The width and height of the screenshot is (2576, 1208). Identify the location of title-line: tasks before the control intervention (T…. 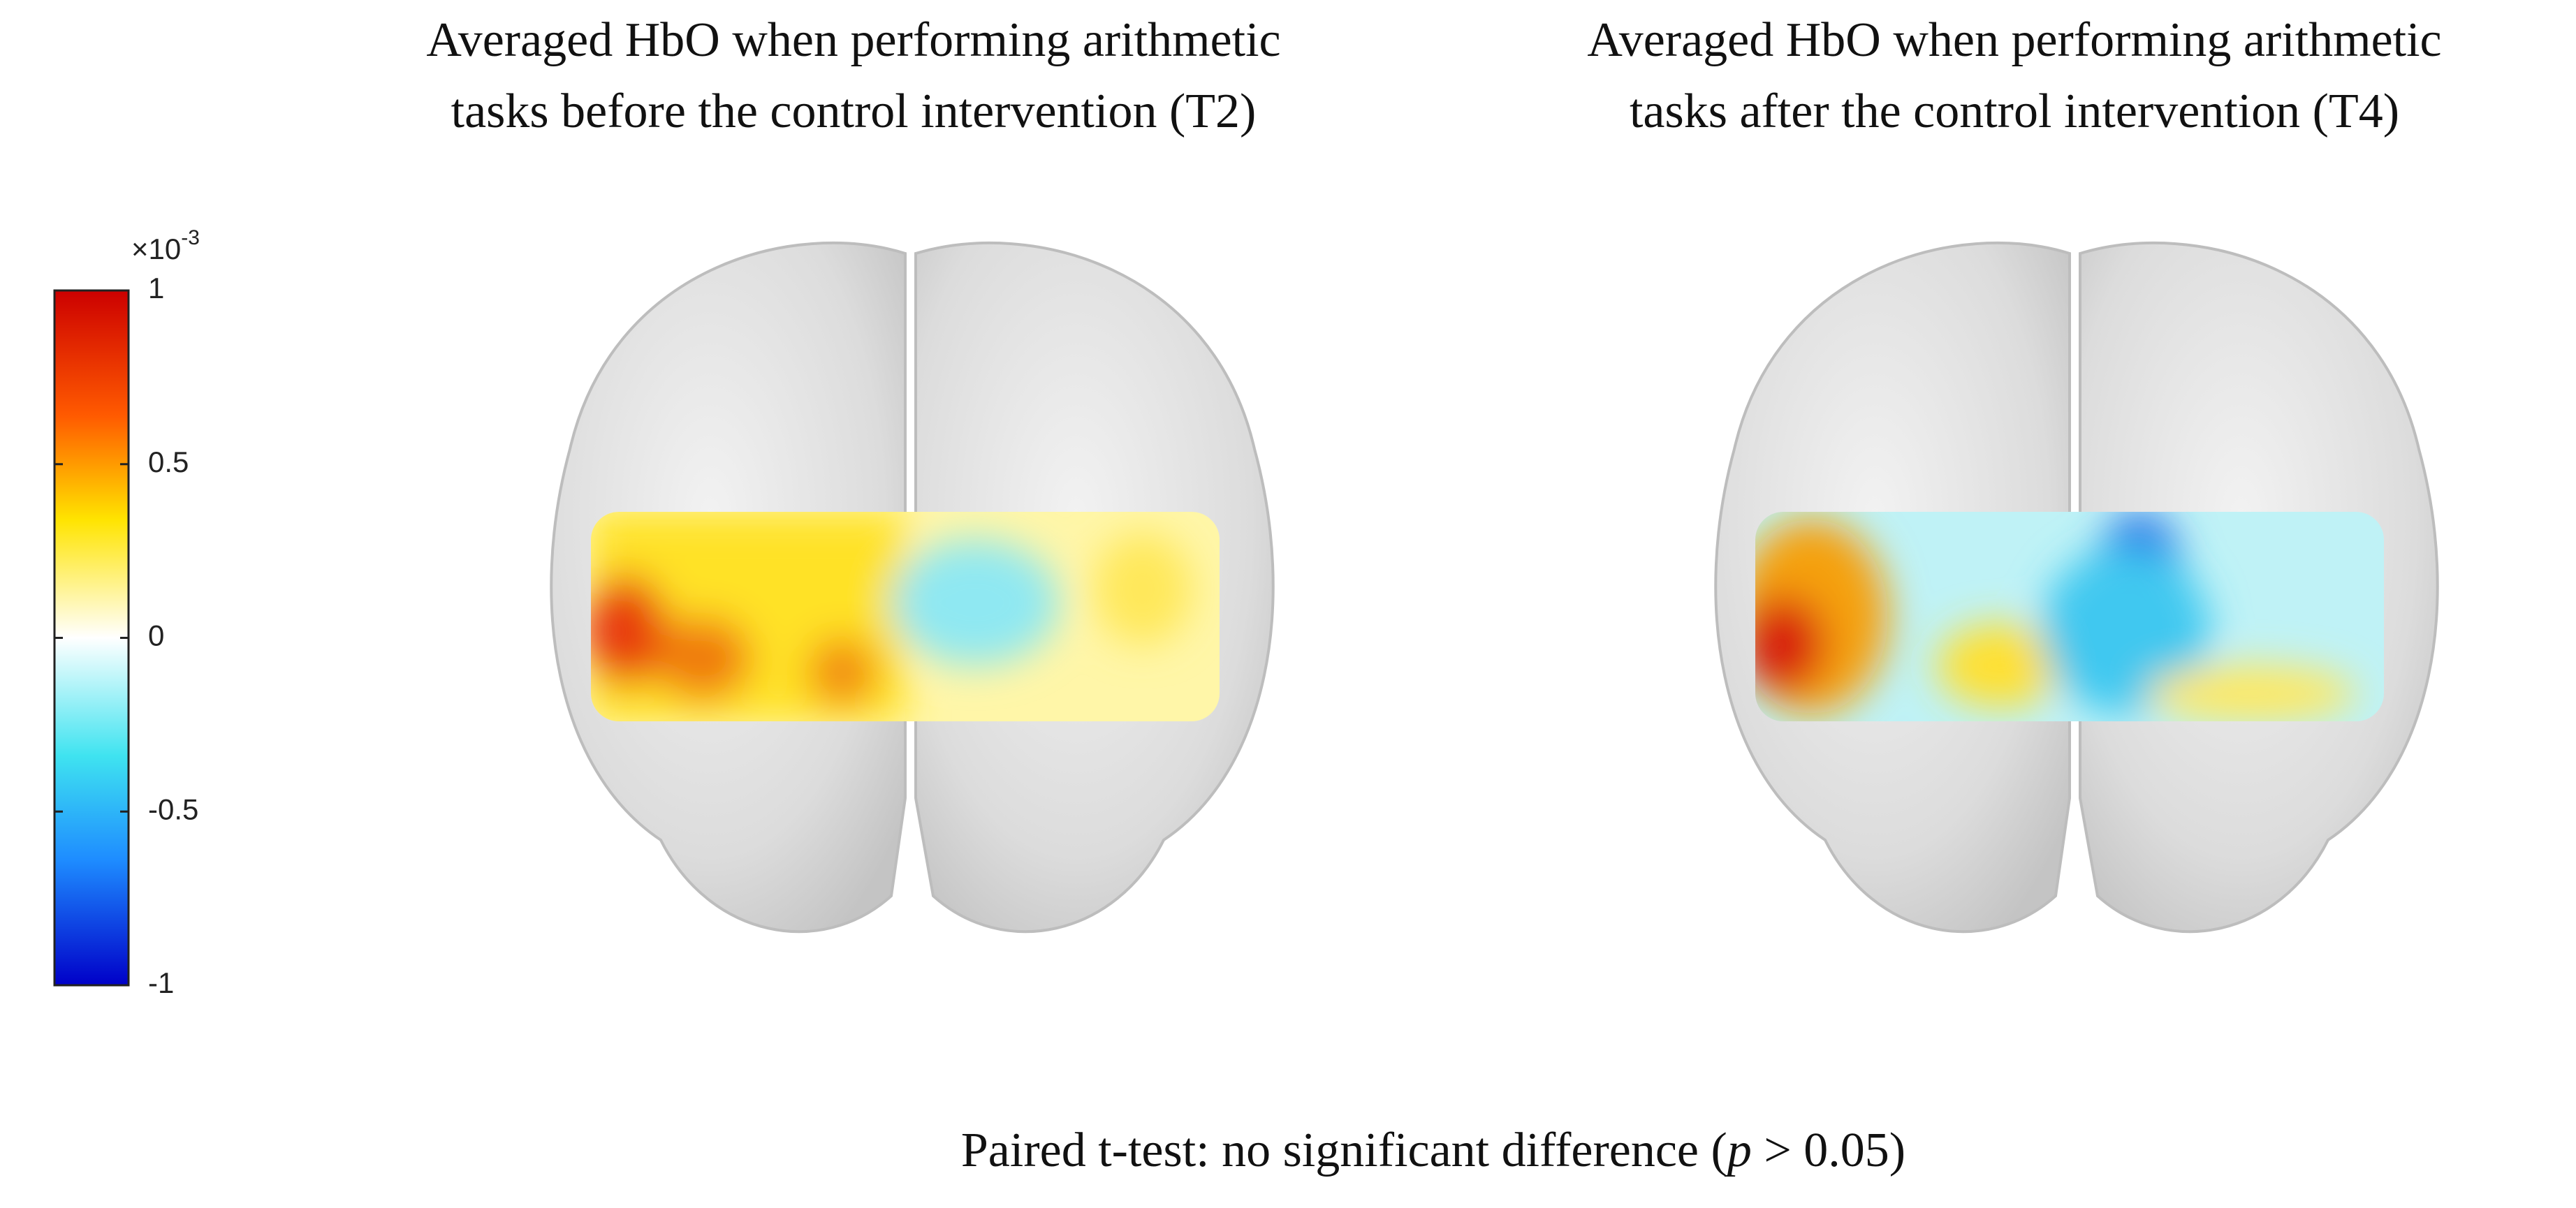
(854, 111).